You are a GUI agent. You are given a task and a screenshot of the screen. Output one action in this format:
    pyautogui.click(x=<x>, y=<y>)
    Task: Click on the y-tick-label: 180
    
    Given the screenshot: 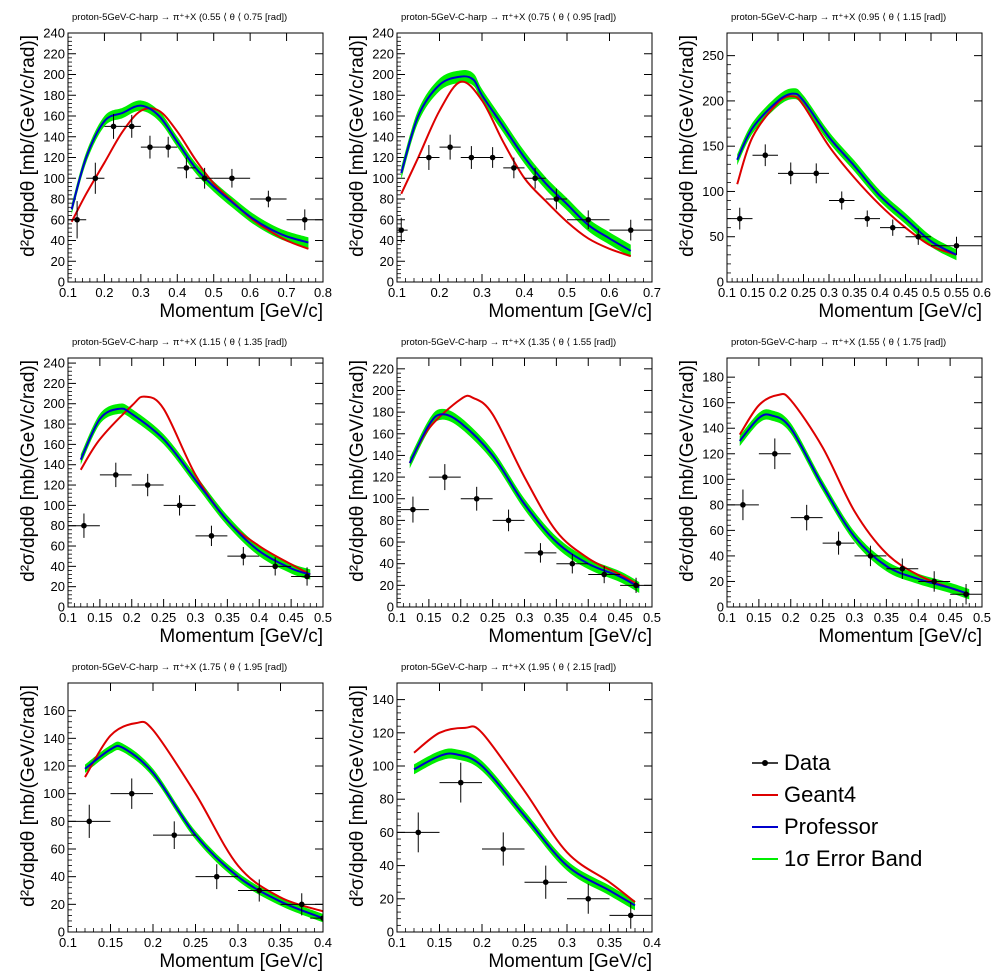 What is the action you would take?
    pyautogui.click(x=383, y=412)
    